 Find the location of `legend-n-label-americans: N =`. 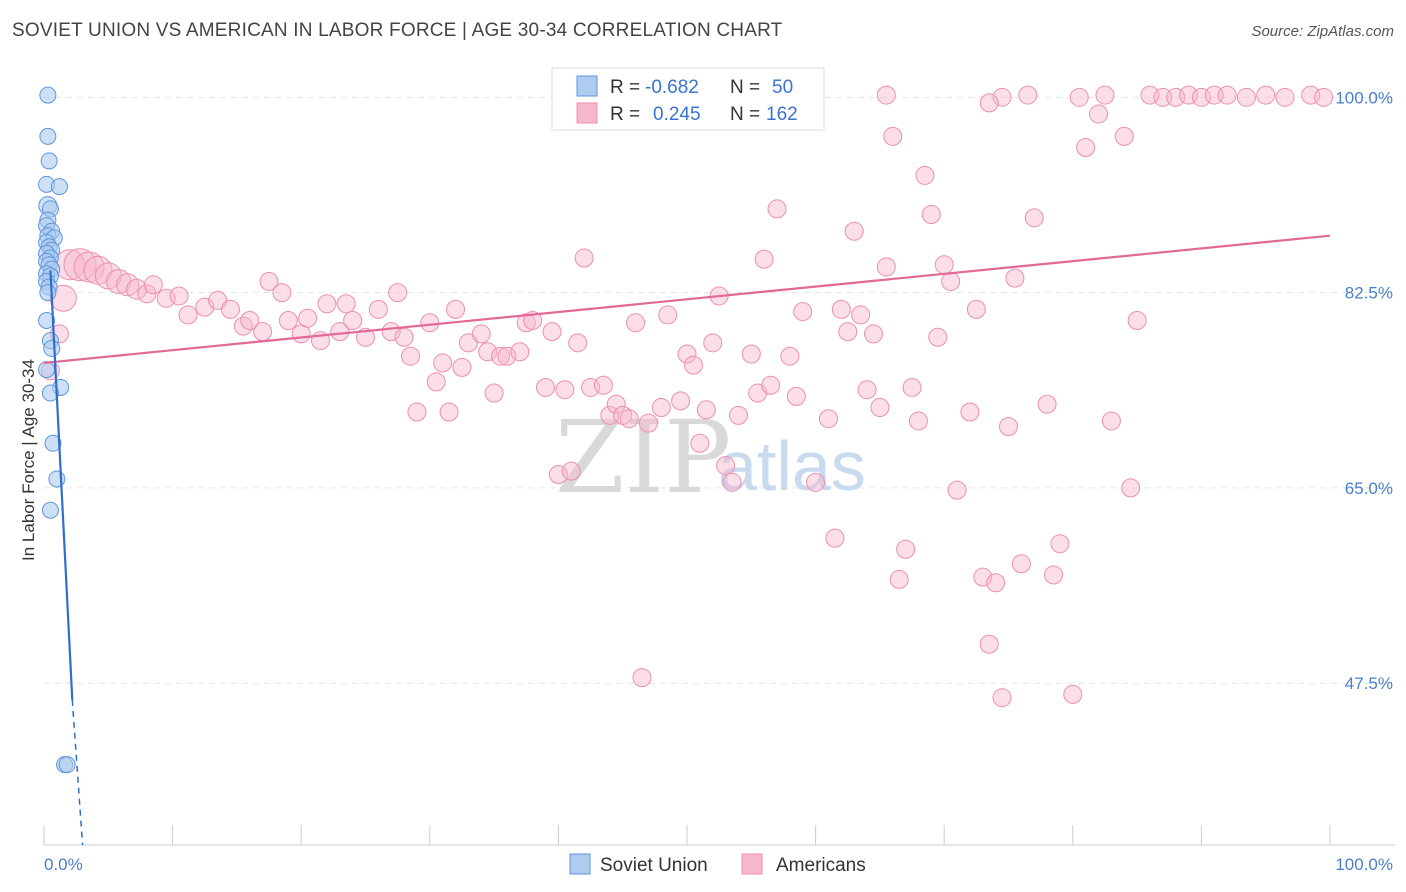

legend-n-label-americans: N = is located at coordinates (745, 114).